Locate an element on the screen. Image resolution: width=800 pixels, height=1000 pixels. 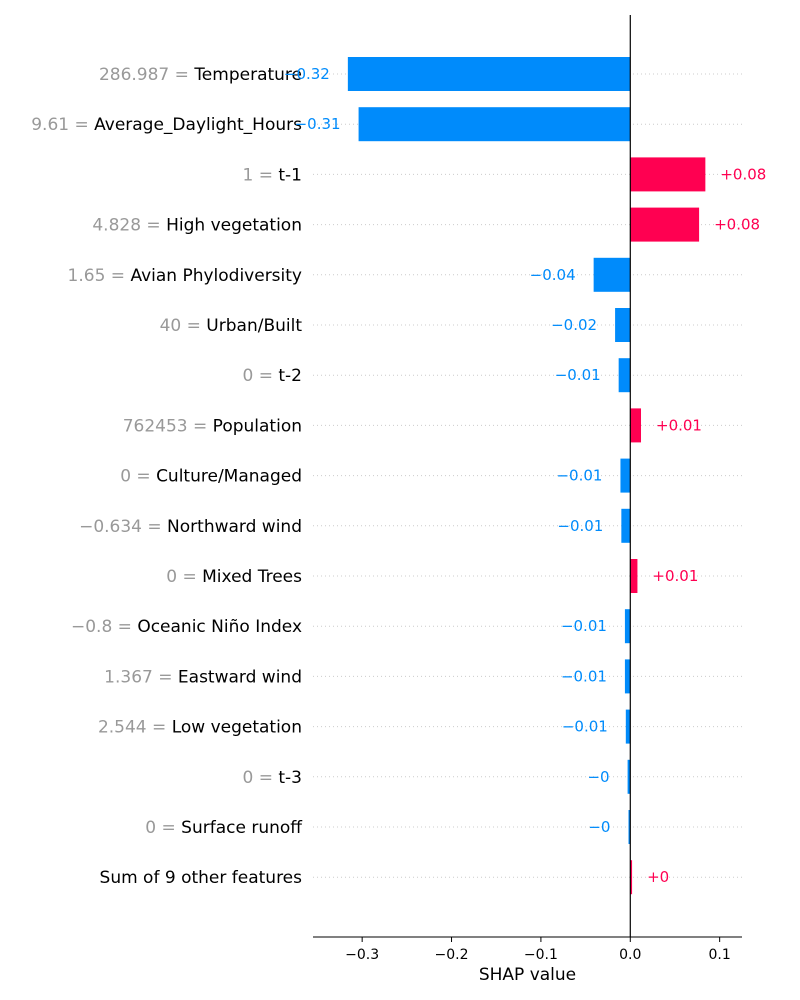
feature-label: 0 = Mixed Trees is located at coordinates (234, 577).